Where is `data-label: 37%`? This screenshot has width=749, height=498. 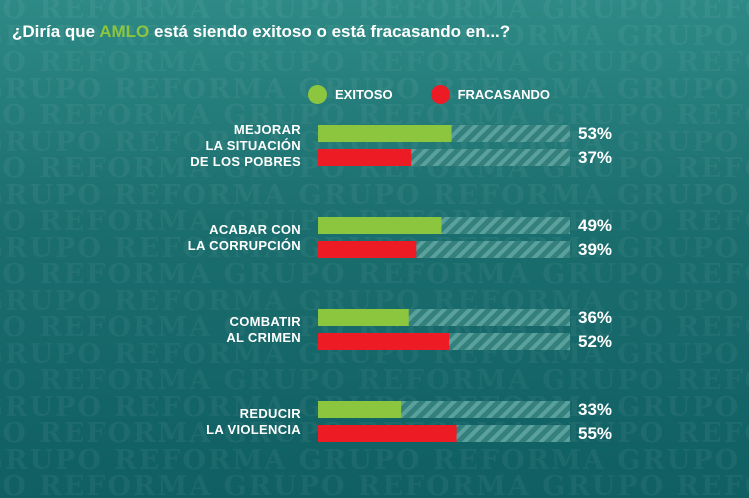
data-label: 37% is located at coordinates (595, 157).